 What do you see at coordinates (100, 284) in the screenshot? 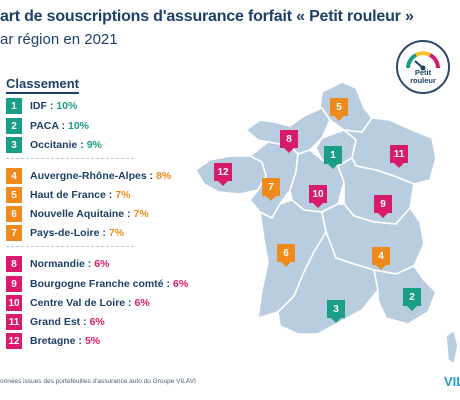
I see `region-name: Bourgogne Franche comté :` at bounding box center [100, 284].